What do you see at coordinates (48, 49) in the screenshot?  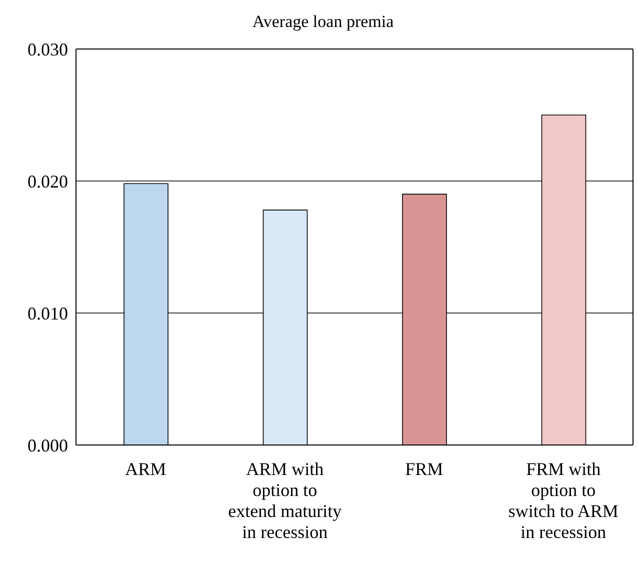 I see `y-tick-label: 0.030` at bounding box center [48, 49].